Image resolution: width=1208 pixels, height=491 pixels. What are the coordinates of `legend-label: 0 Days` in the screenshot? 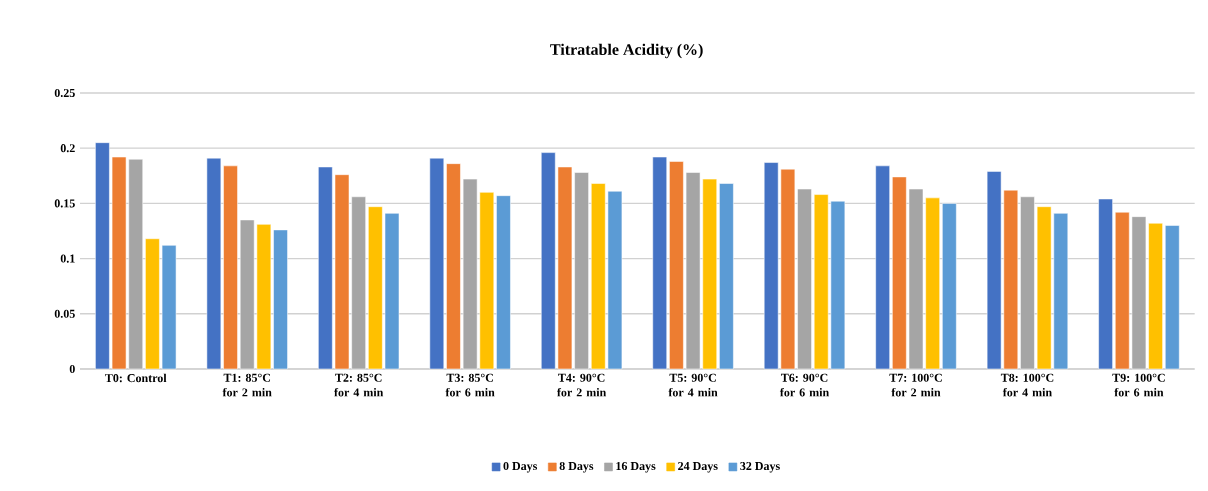 It's located at (520, 467).